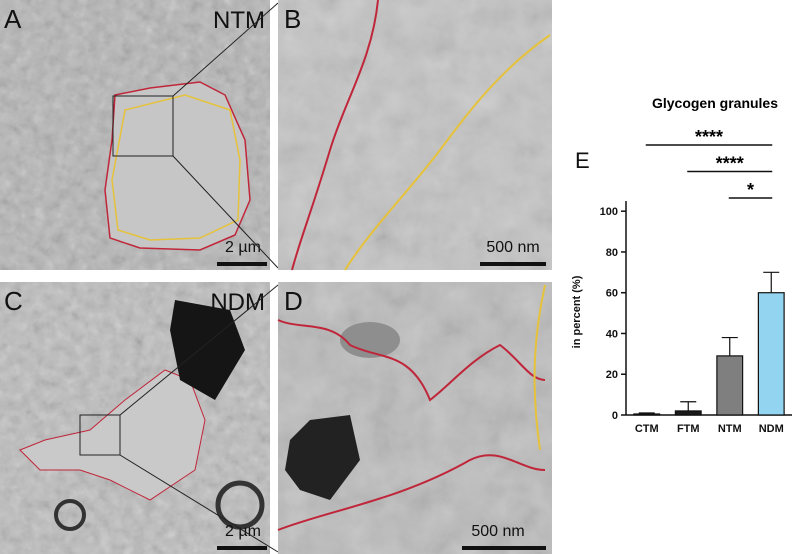 This screenshot has height=554, width=798. Describe the element at coordinates (612, 334) in the screenshot. I see `y-tick-label: 40` at that location.